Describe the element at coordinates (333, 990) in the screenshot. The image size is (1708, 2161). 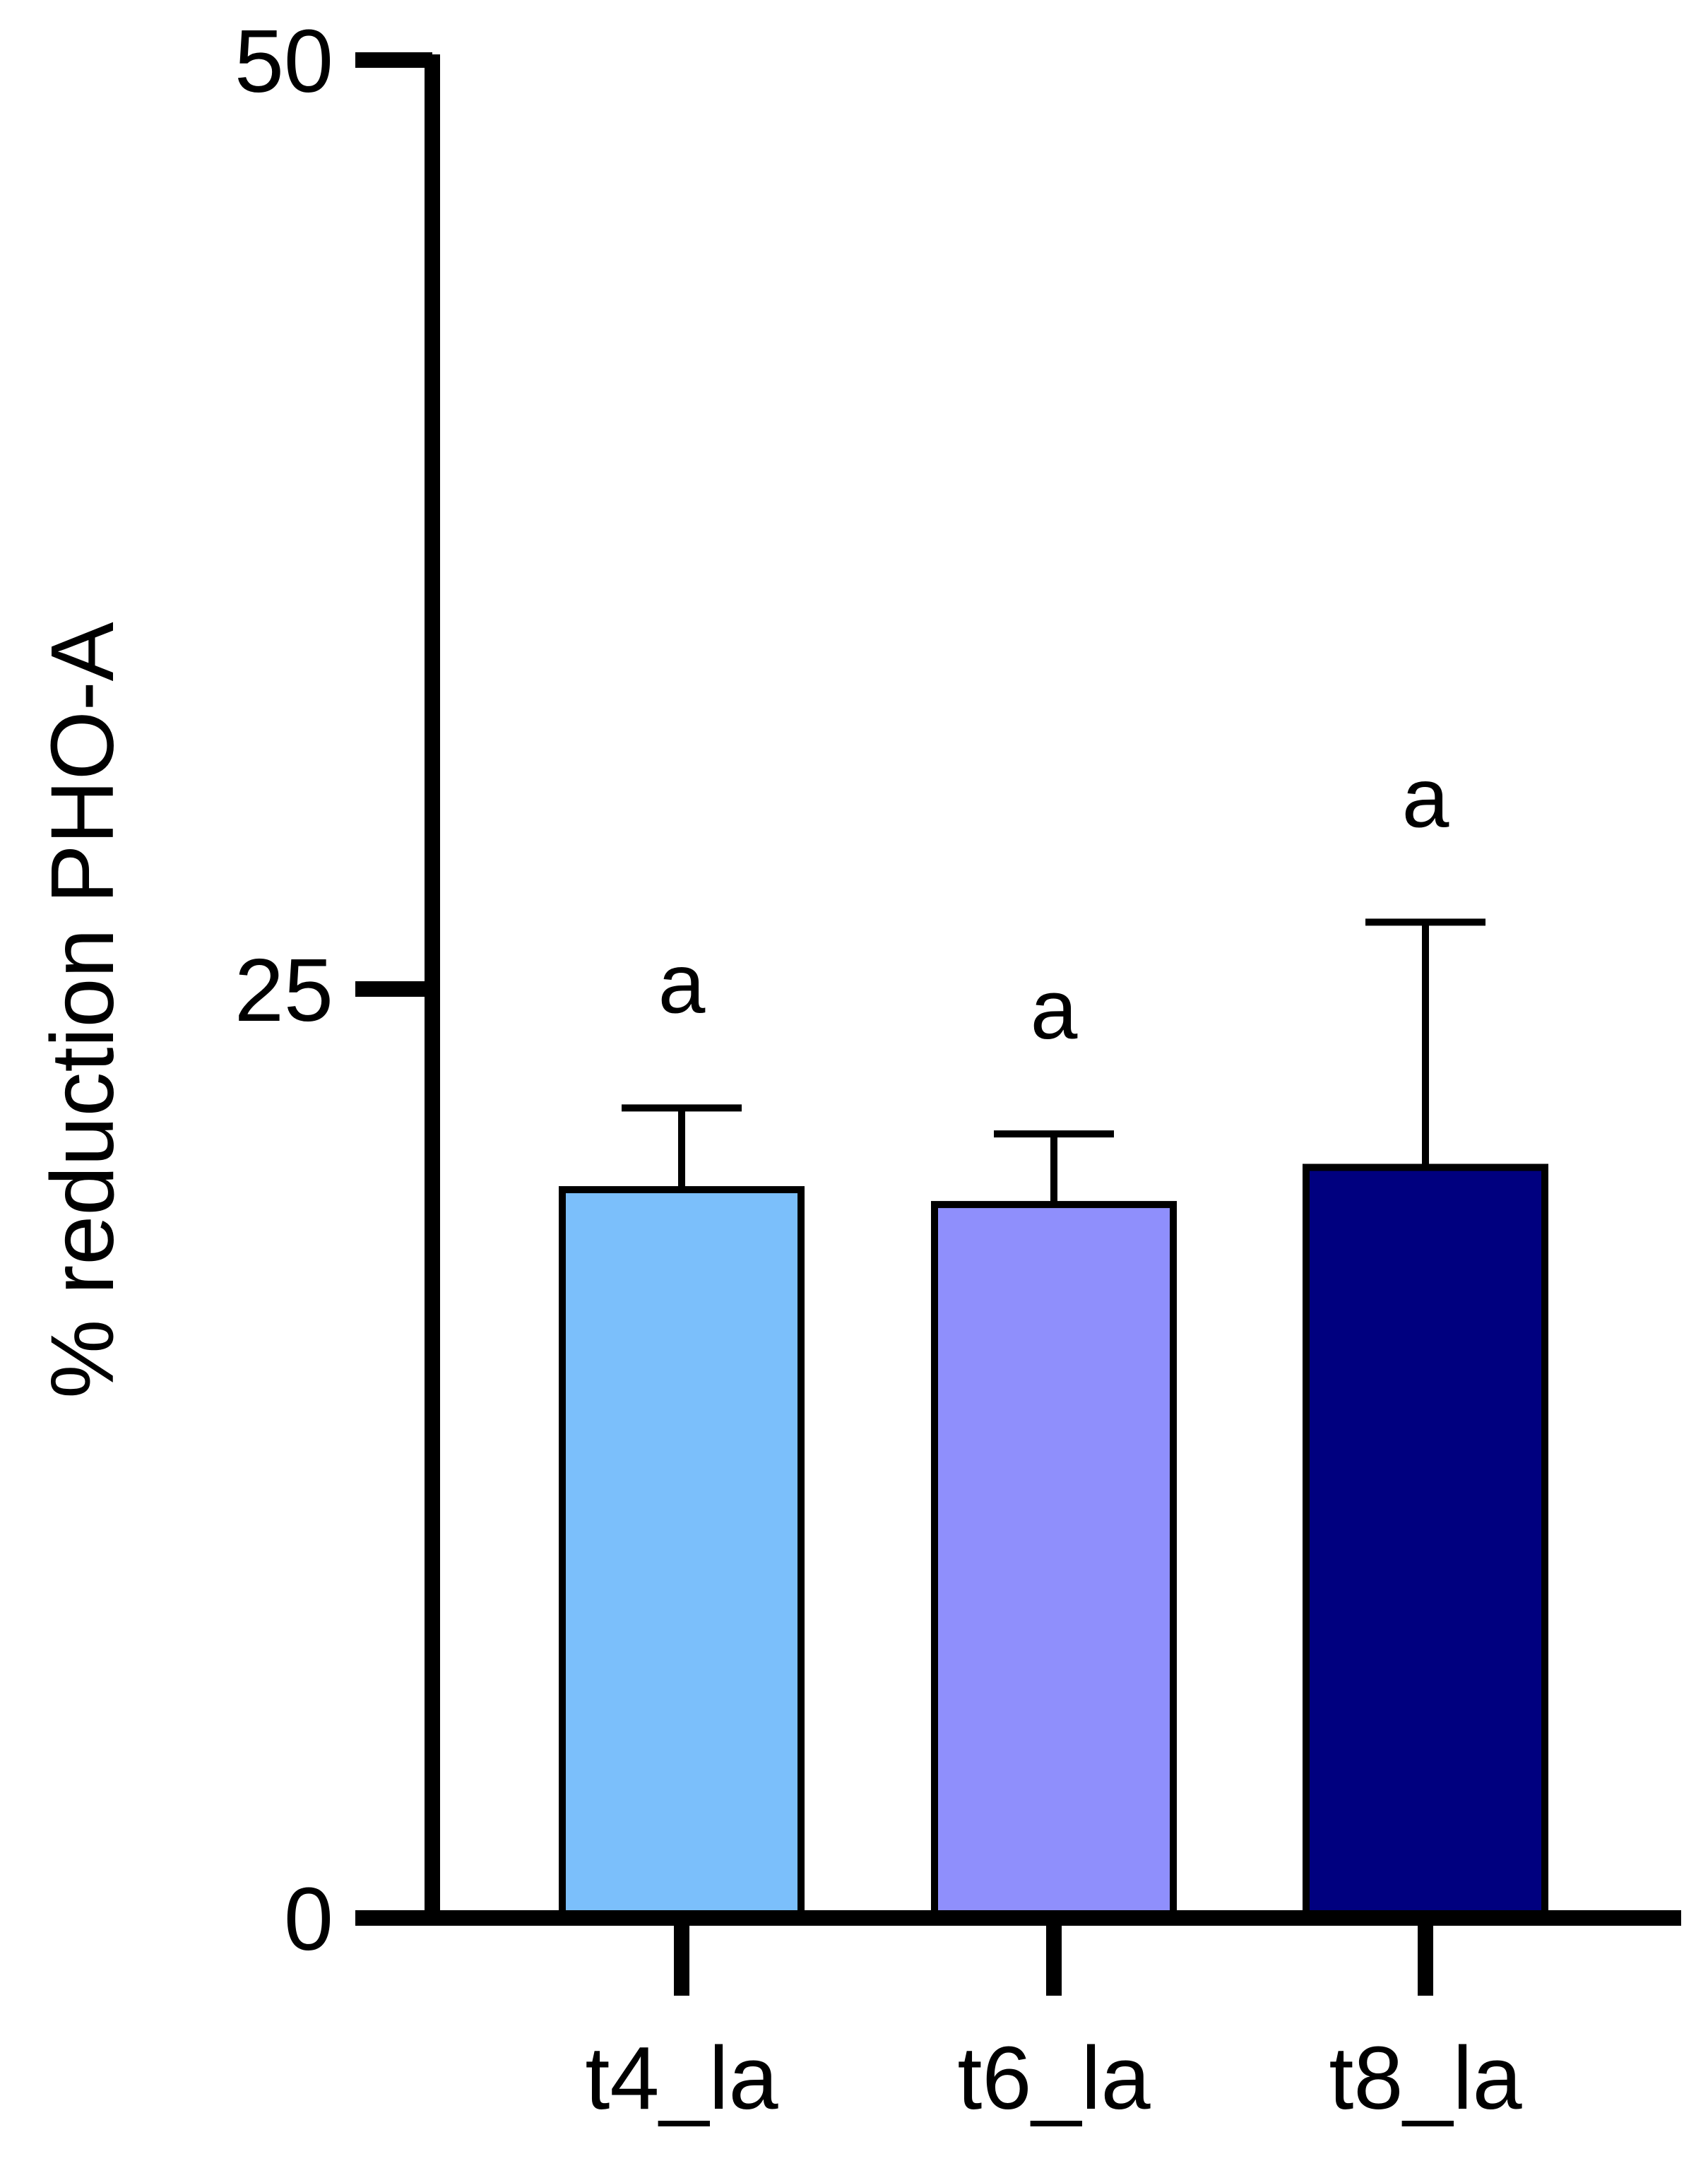
I see `y-axis-ticks: 0 25 50` at that location.